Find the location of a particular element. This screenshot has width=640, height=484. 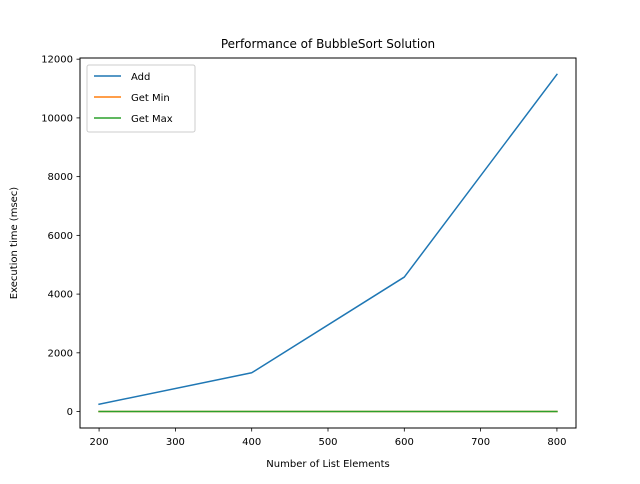

x-tick-label-0: 200 is located at coordinates (99, 442).